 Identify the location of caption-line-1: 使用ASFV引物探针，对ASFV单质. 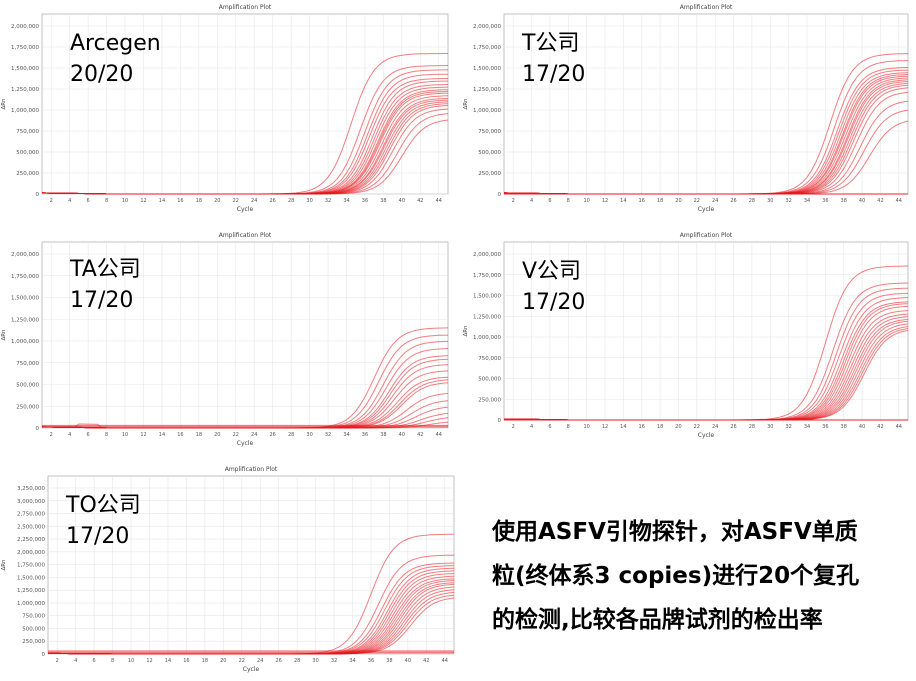
(675, 532).